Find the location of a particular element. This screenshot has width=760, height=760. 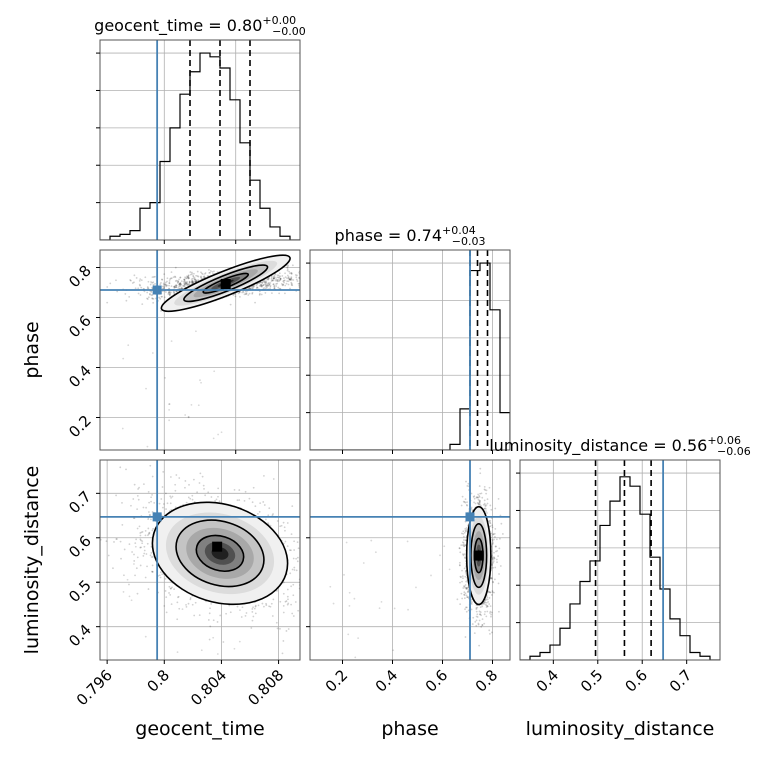

grid is located at coordinates (200, 140).